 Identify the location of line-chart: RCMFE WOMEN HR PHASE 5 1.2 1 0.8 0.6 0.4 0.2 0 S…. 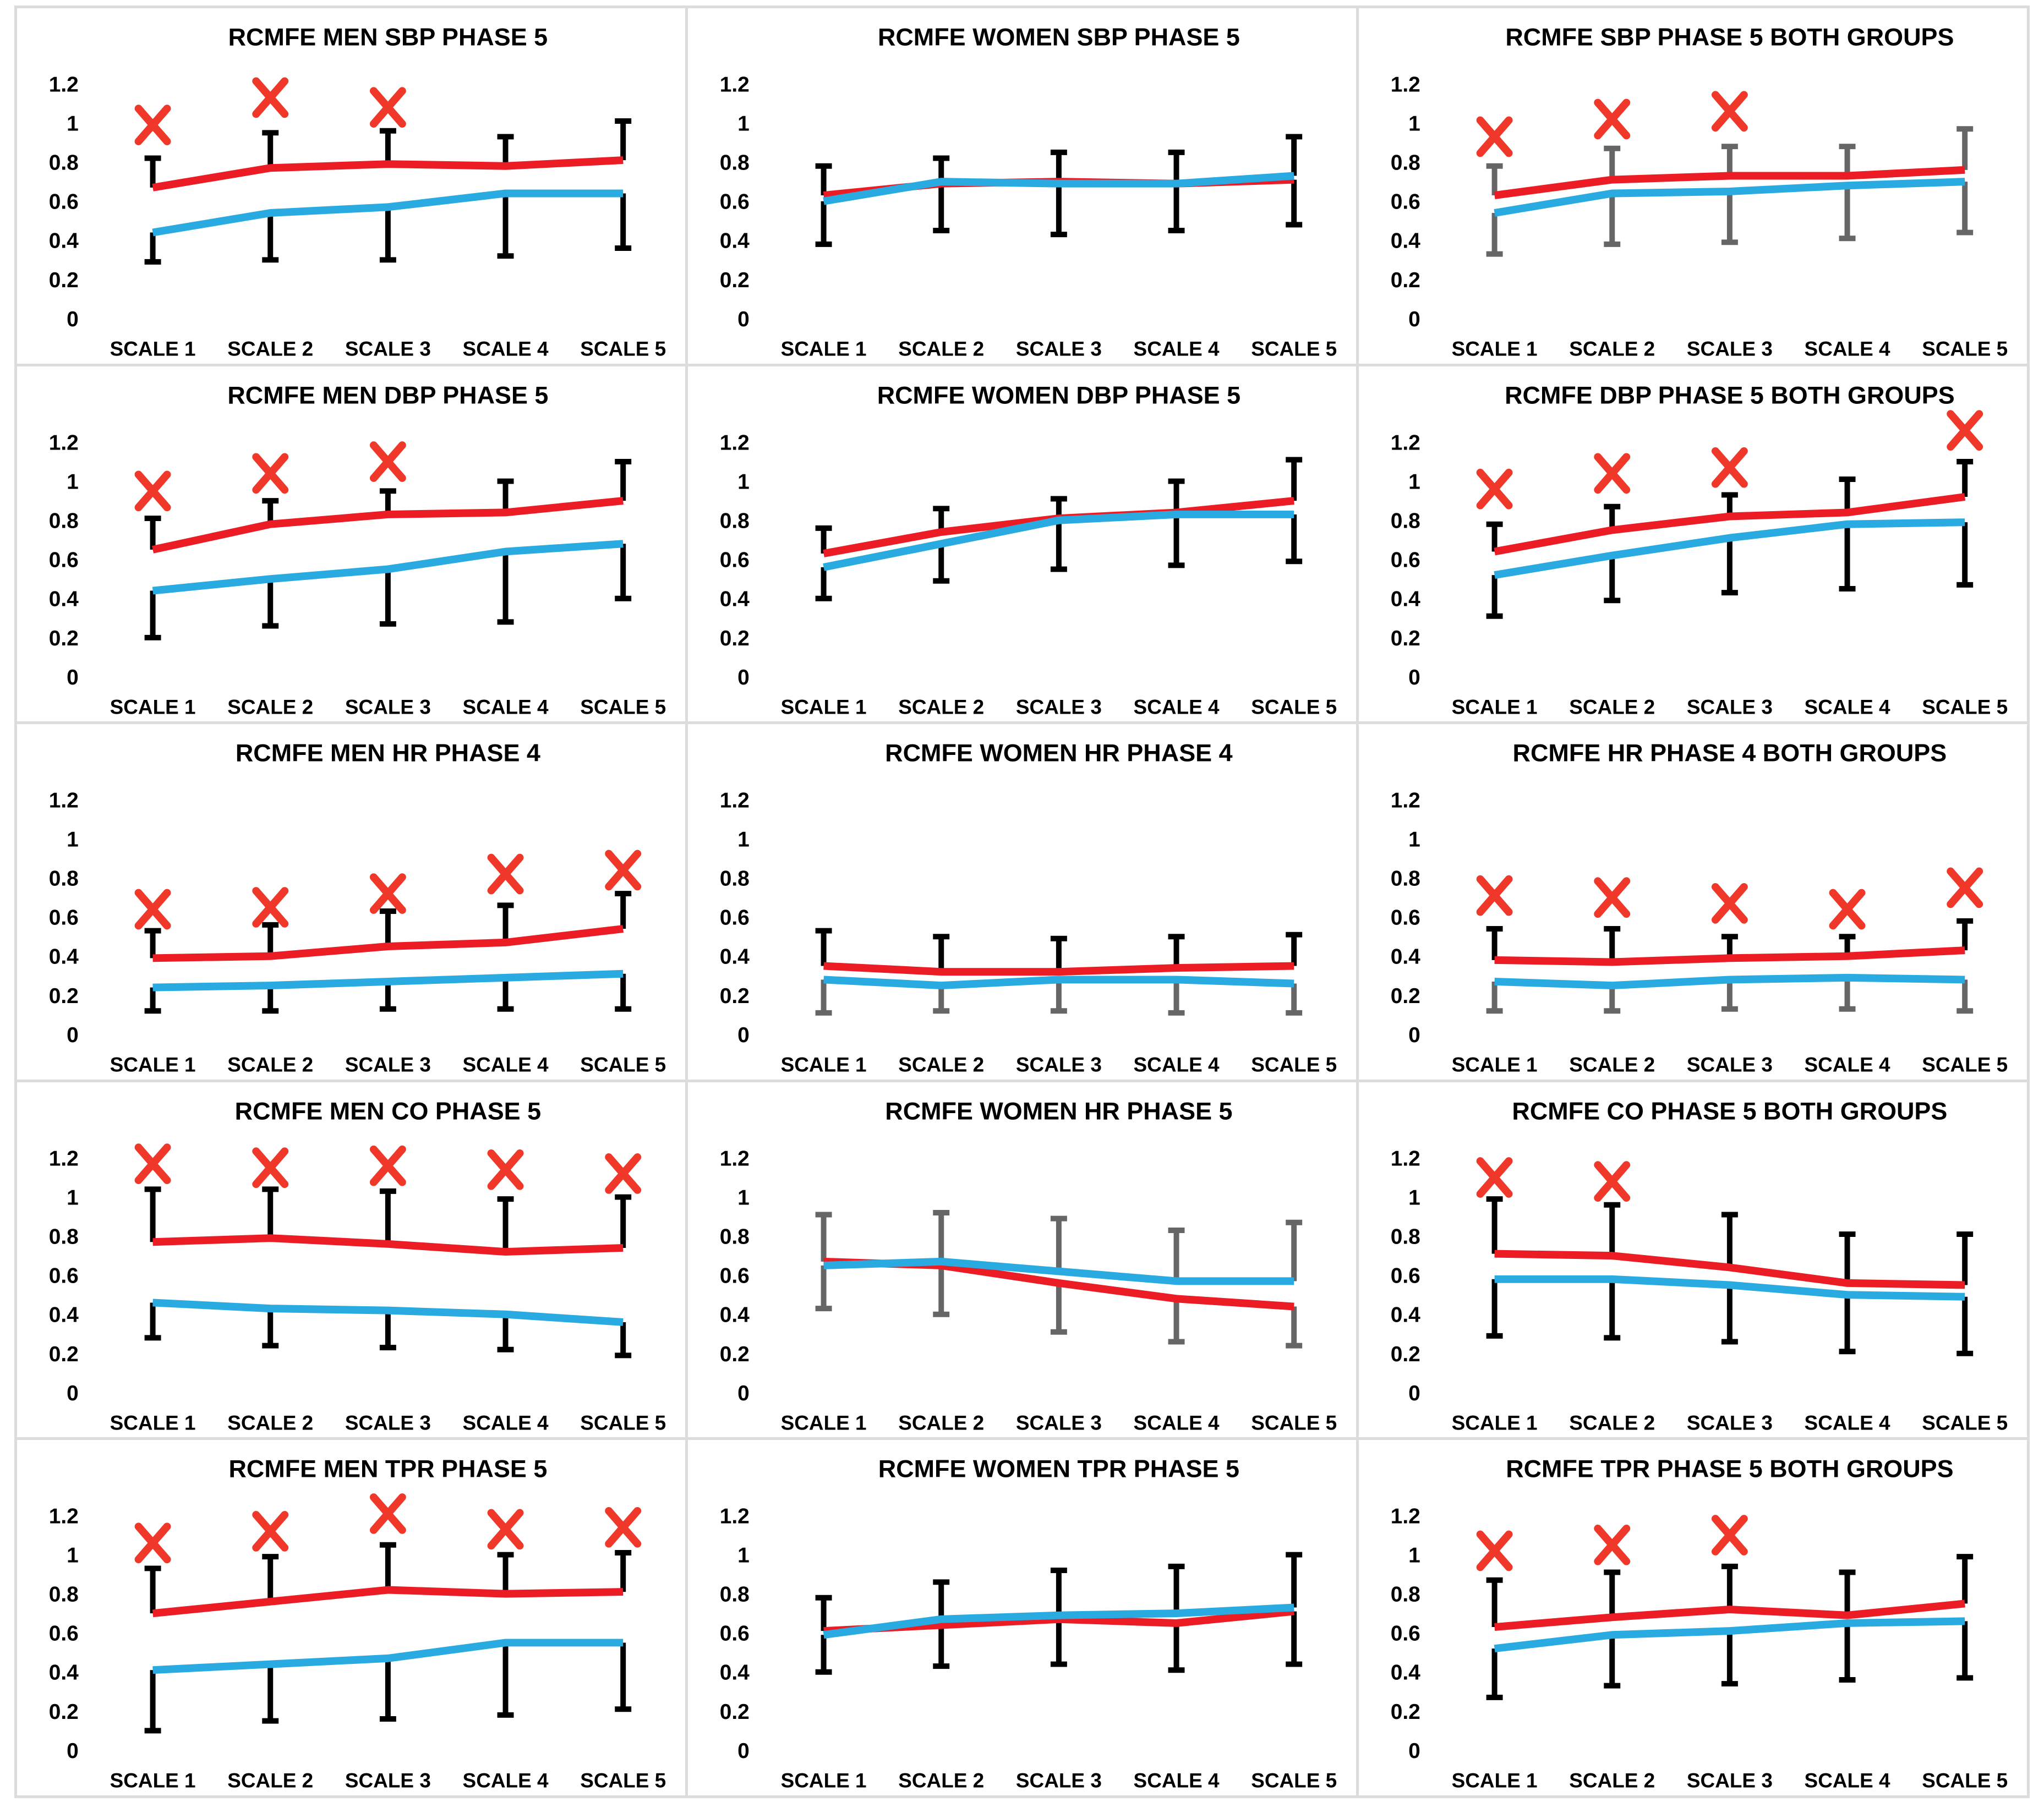
(1028, 1265).